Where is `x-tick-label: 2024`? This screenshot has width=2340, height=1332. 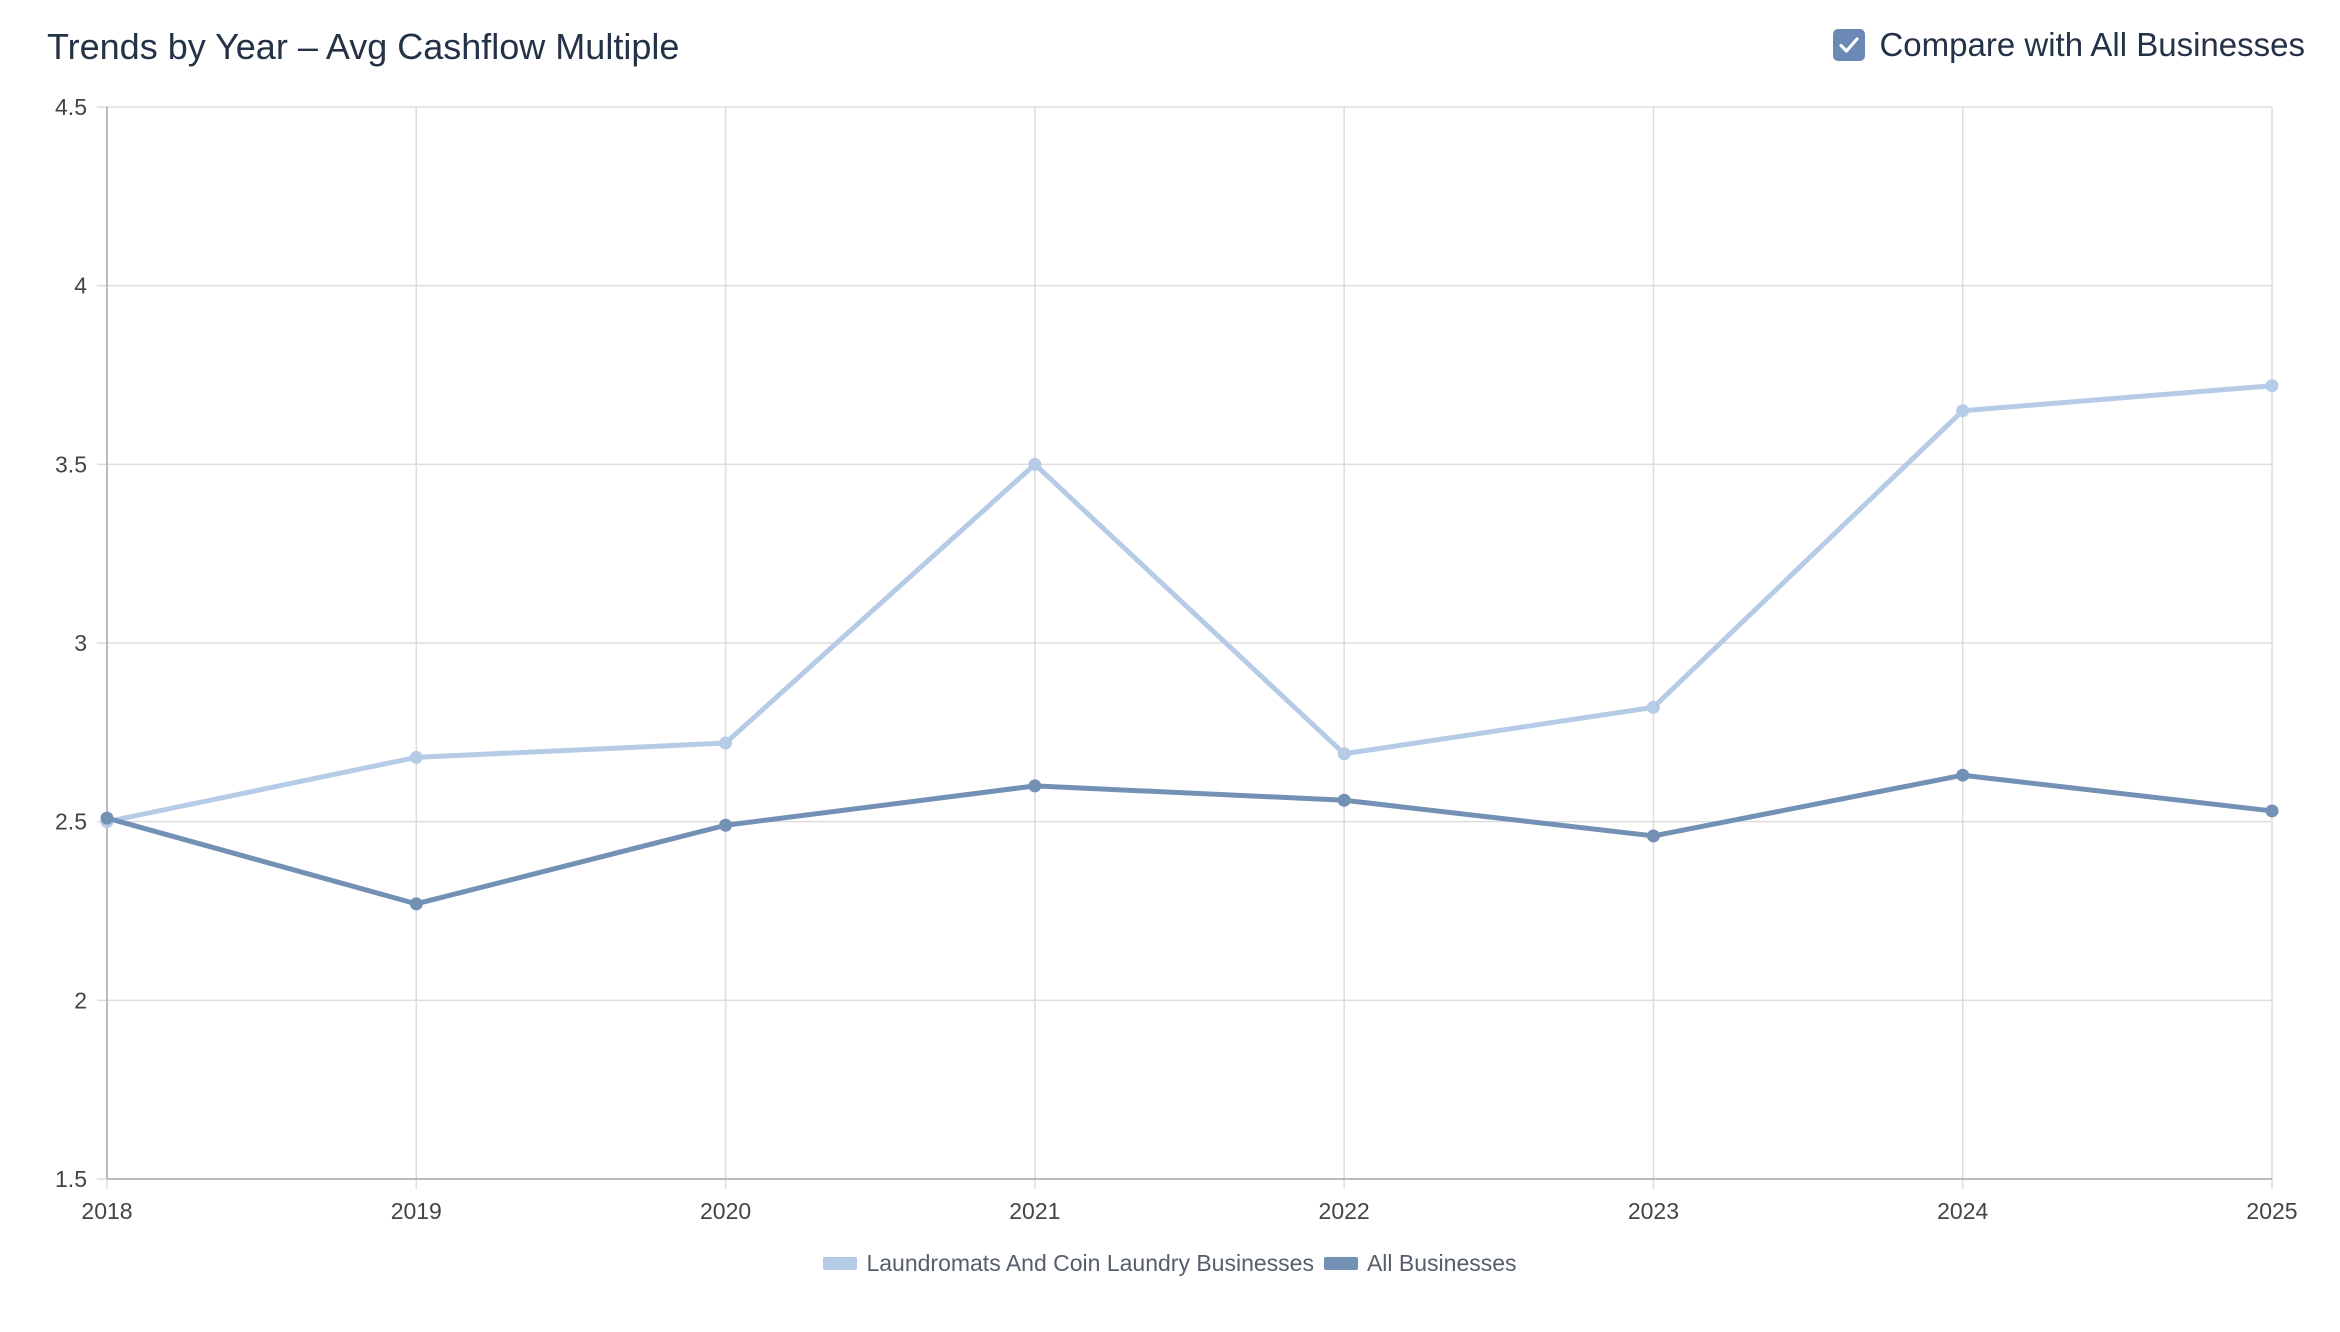 x-tick-label: 2024 is located at coordinates (1962, 1211).